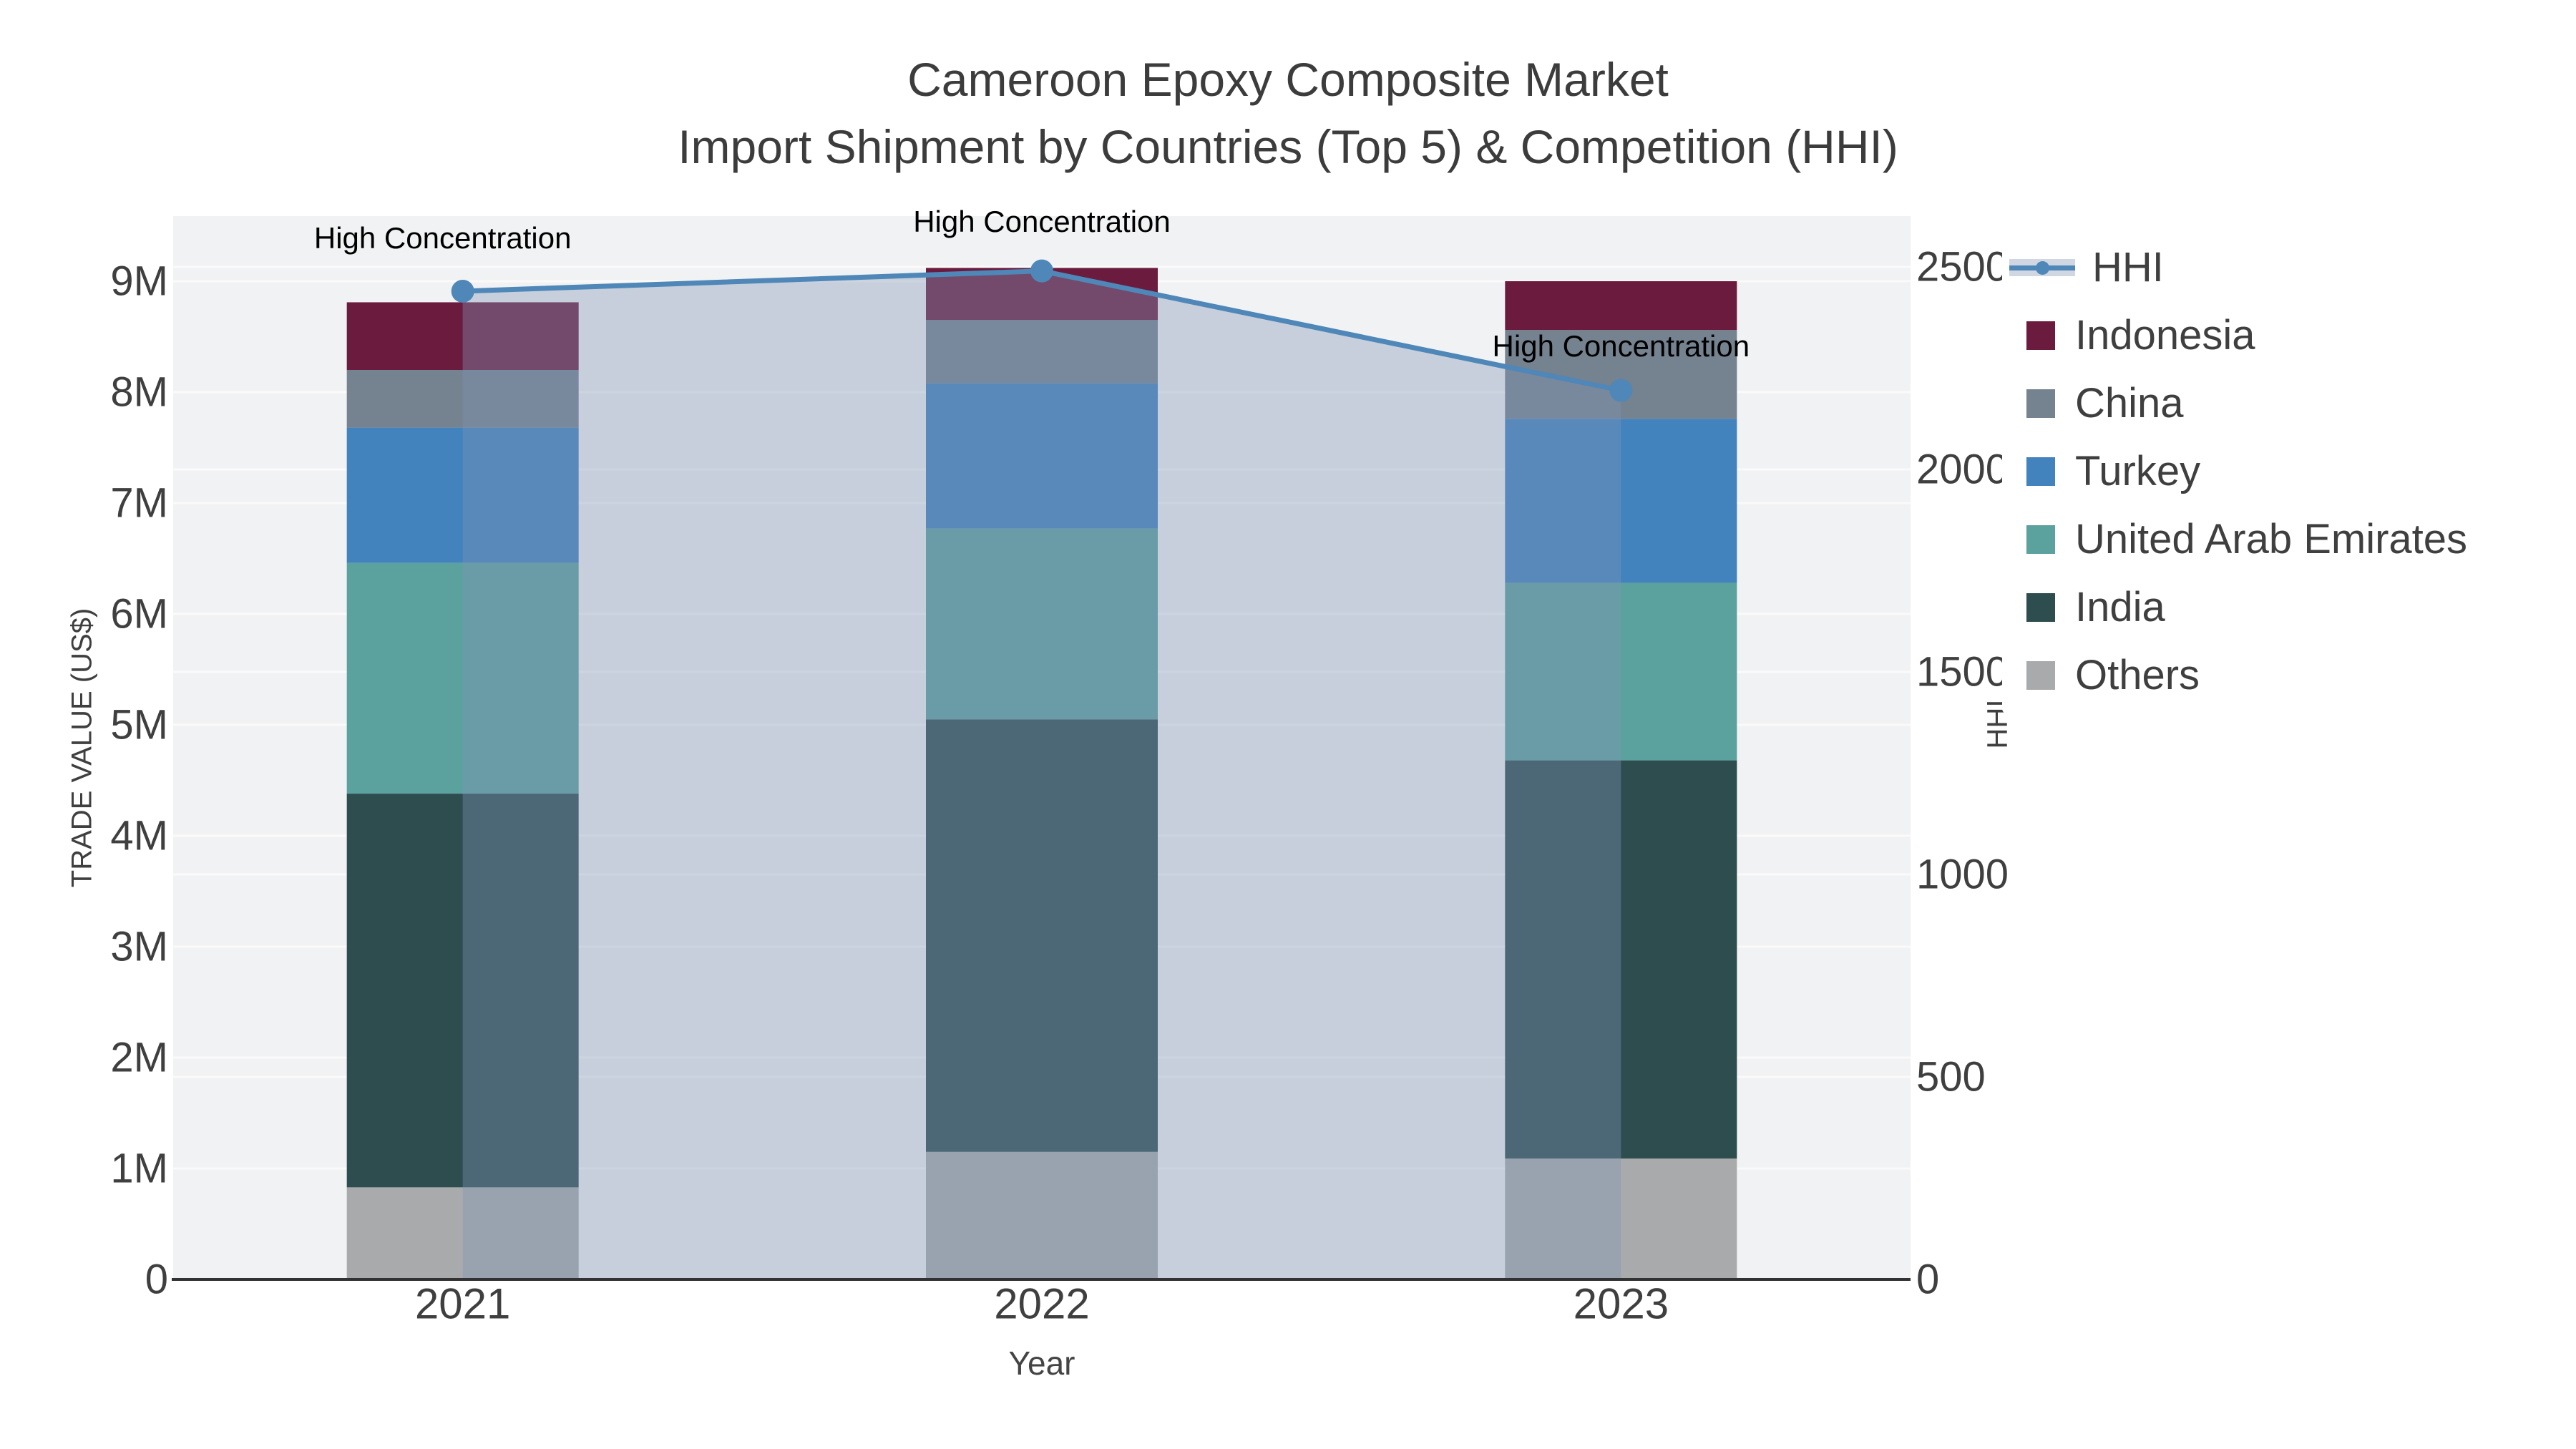 The width and height of the screenshot is (2576, 1449). I want to click on y-left-tick-label: 0, so click(156, 1279).